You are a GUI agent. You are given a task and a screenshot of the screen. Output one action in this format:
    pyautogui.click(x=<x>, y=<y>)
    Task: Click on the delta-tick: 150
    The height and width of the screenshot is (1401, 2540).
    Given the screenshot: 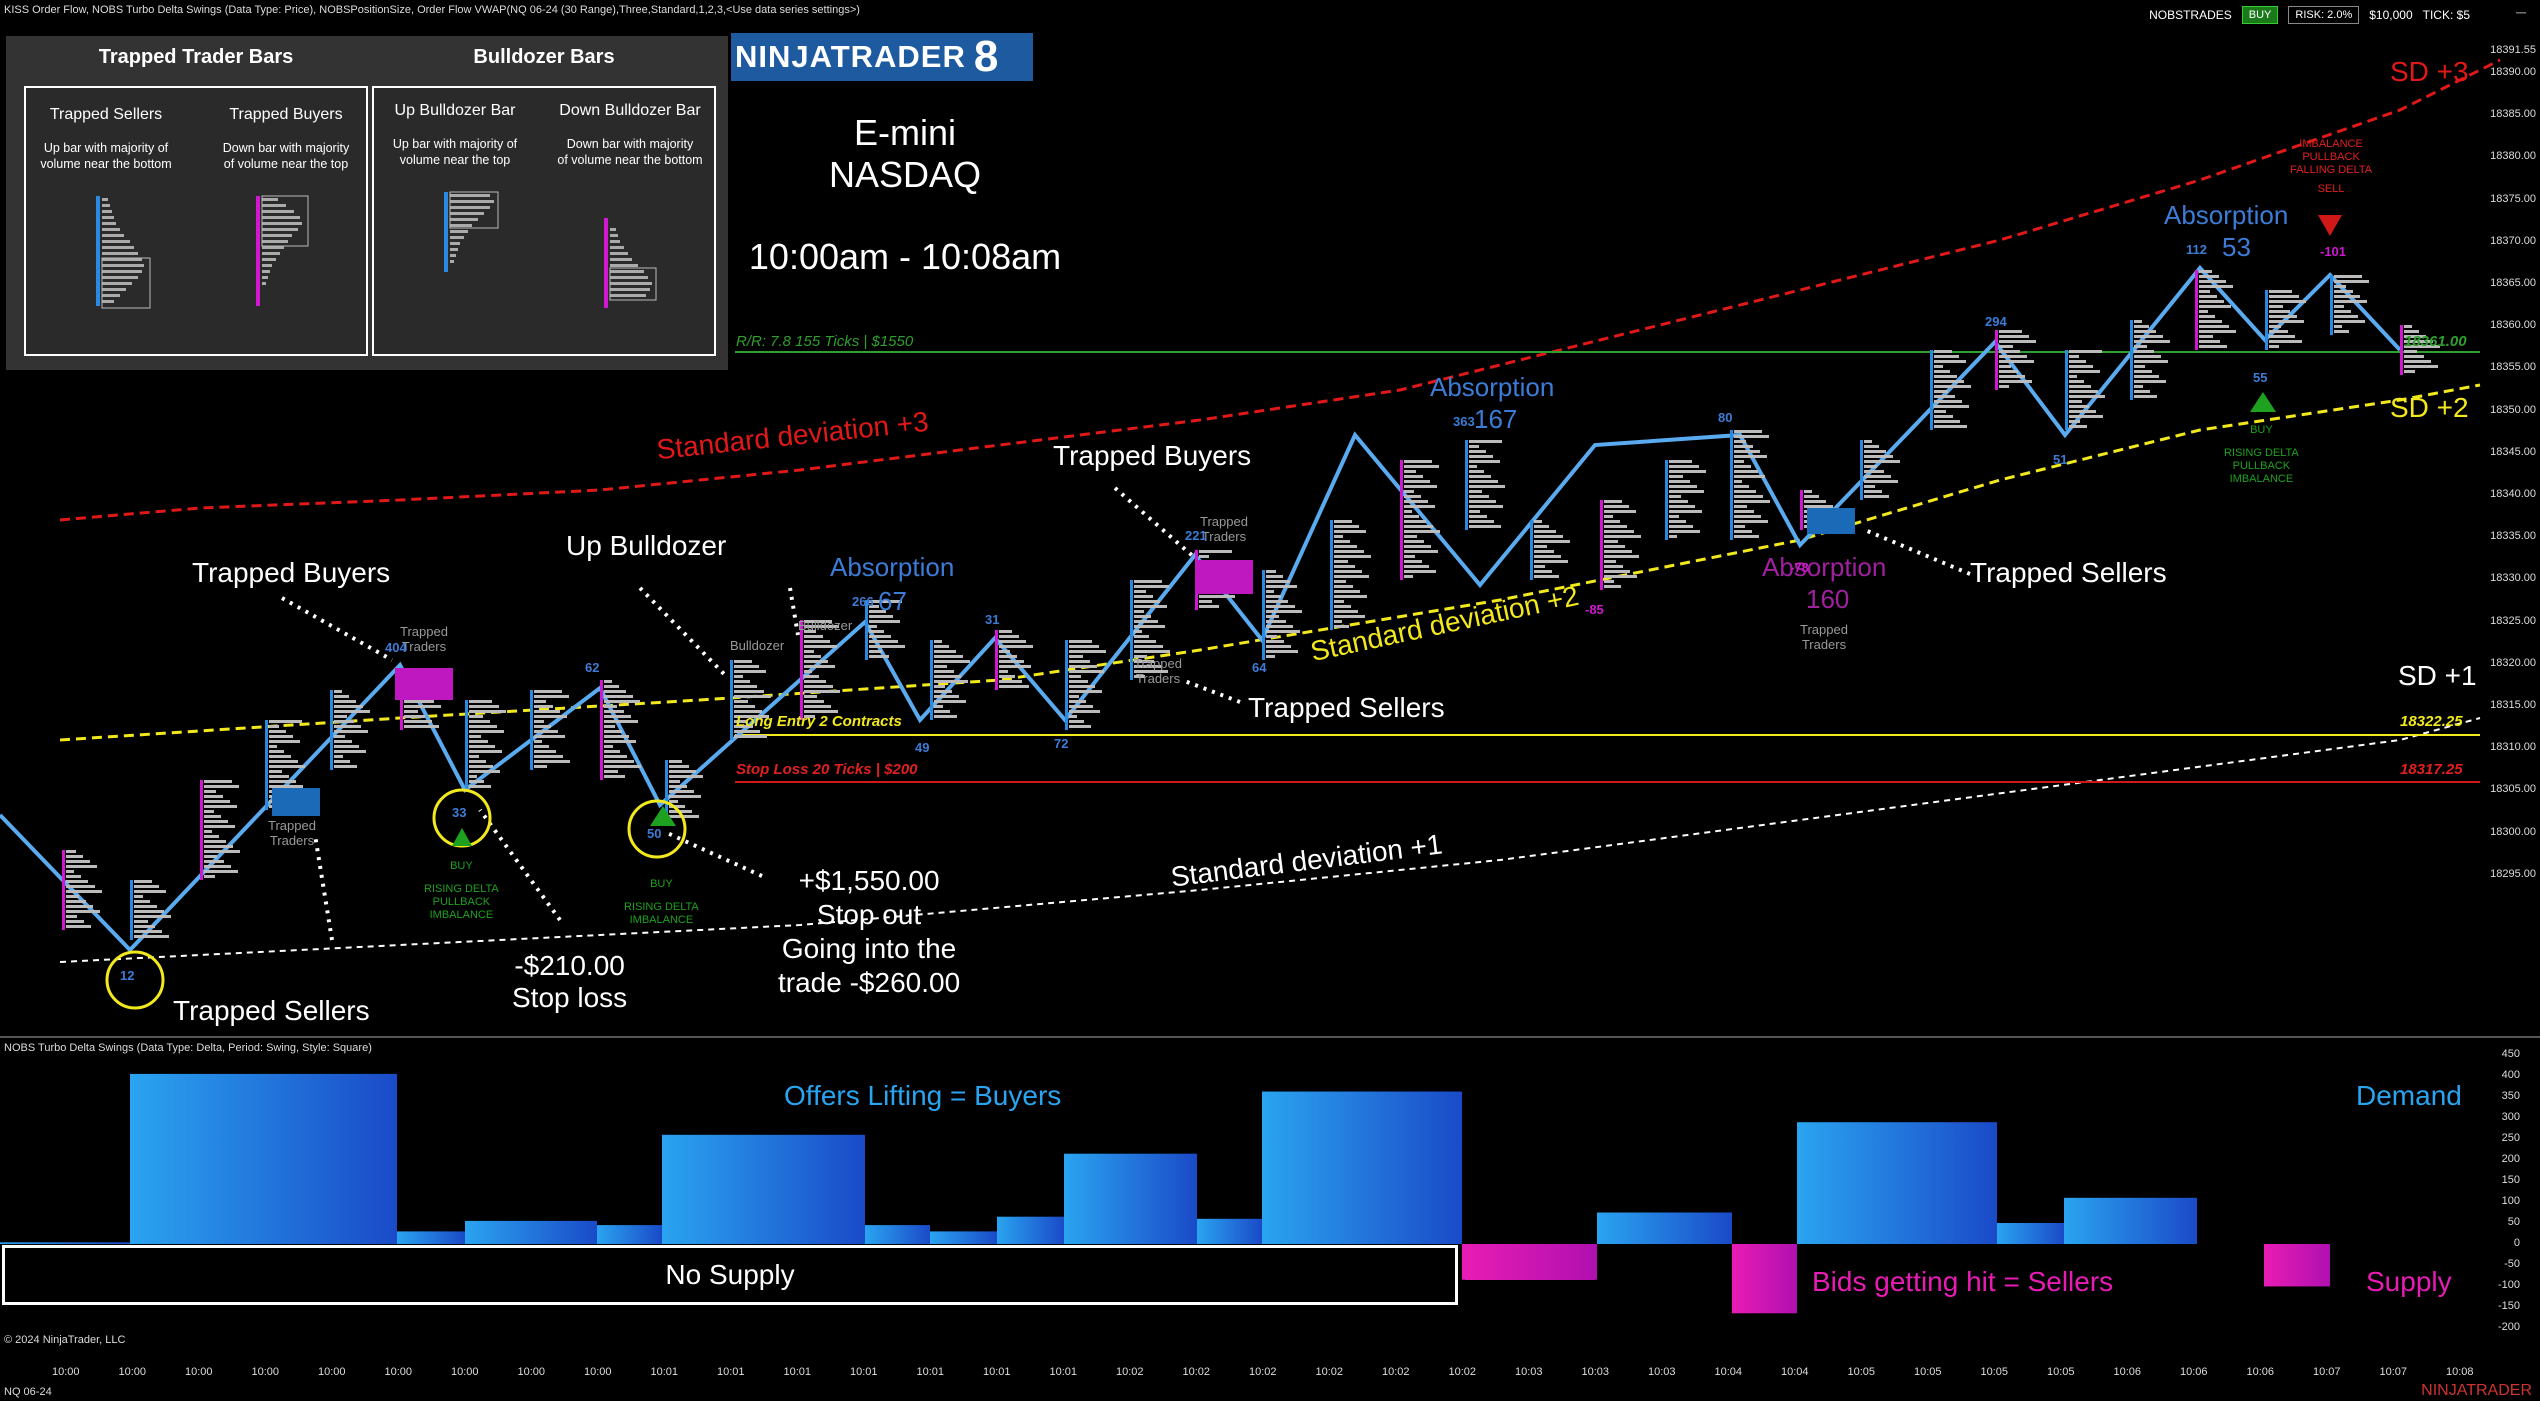 What is the action you would take?
    pyautogui.click(x=2510, y=1180)
    